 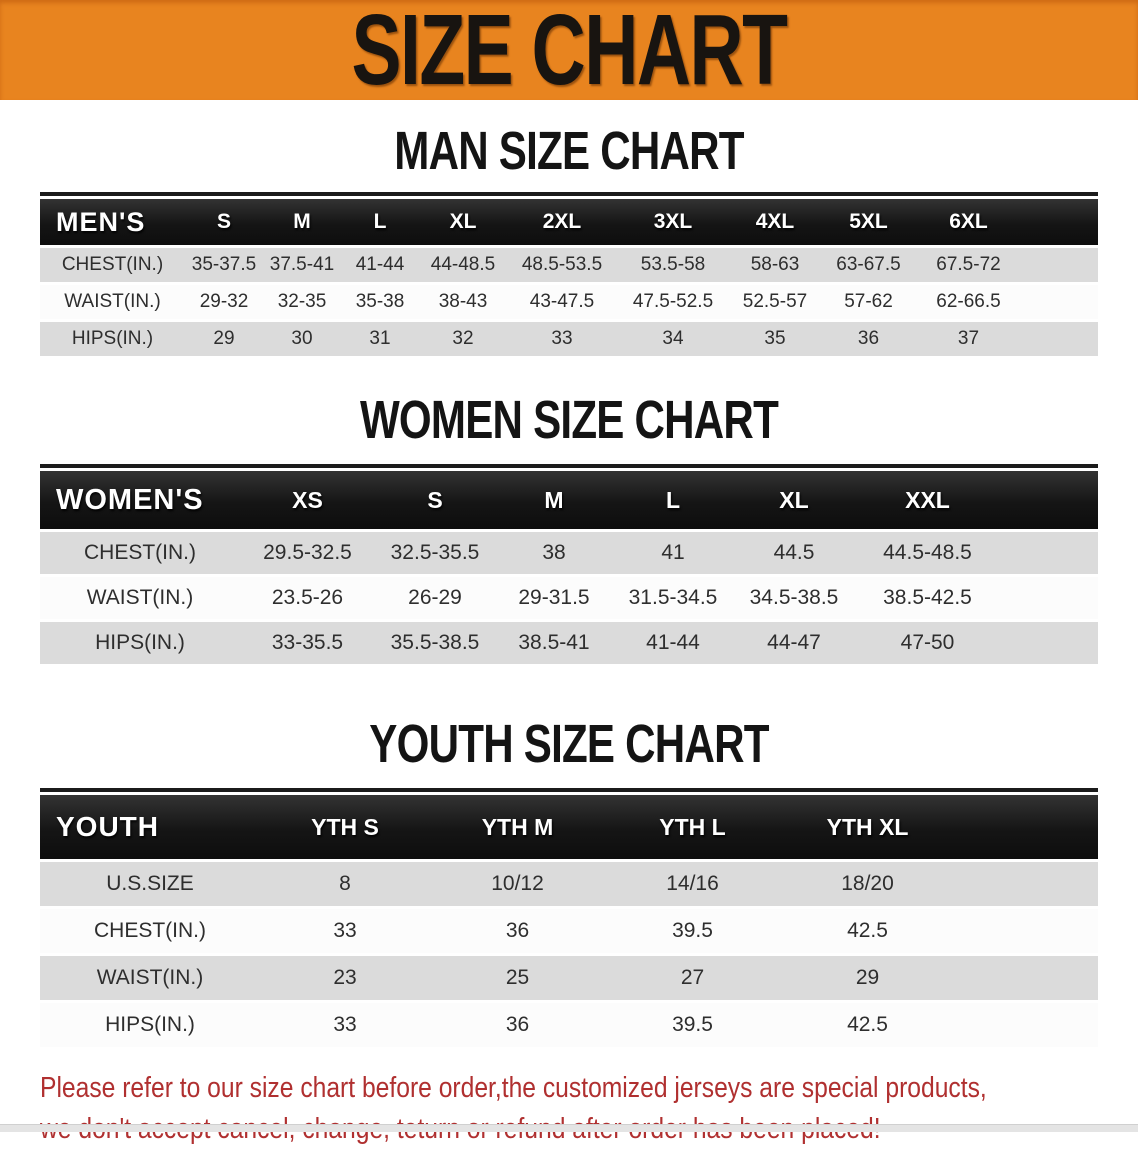 I want to click on data-cell: 44.5-48.5, so click(x=927, y=553).